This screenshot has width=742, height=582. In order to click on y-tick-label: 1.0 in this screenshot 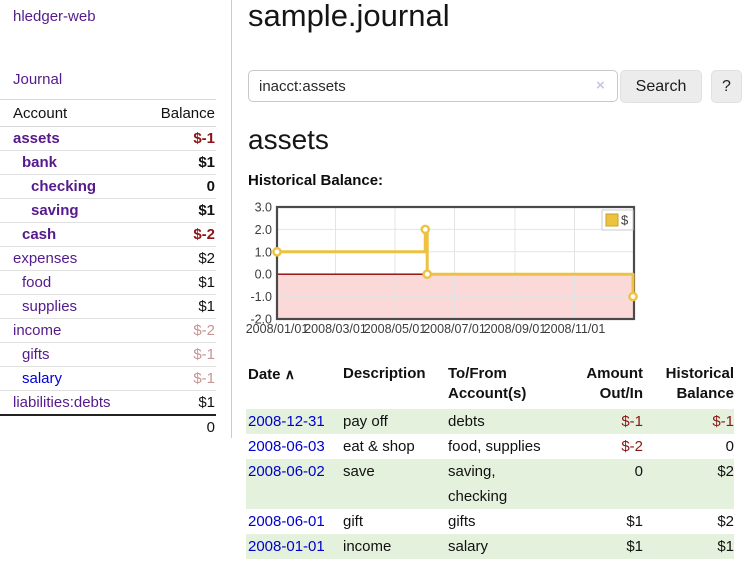, I will do `click(263, 252)`.